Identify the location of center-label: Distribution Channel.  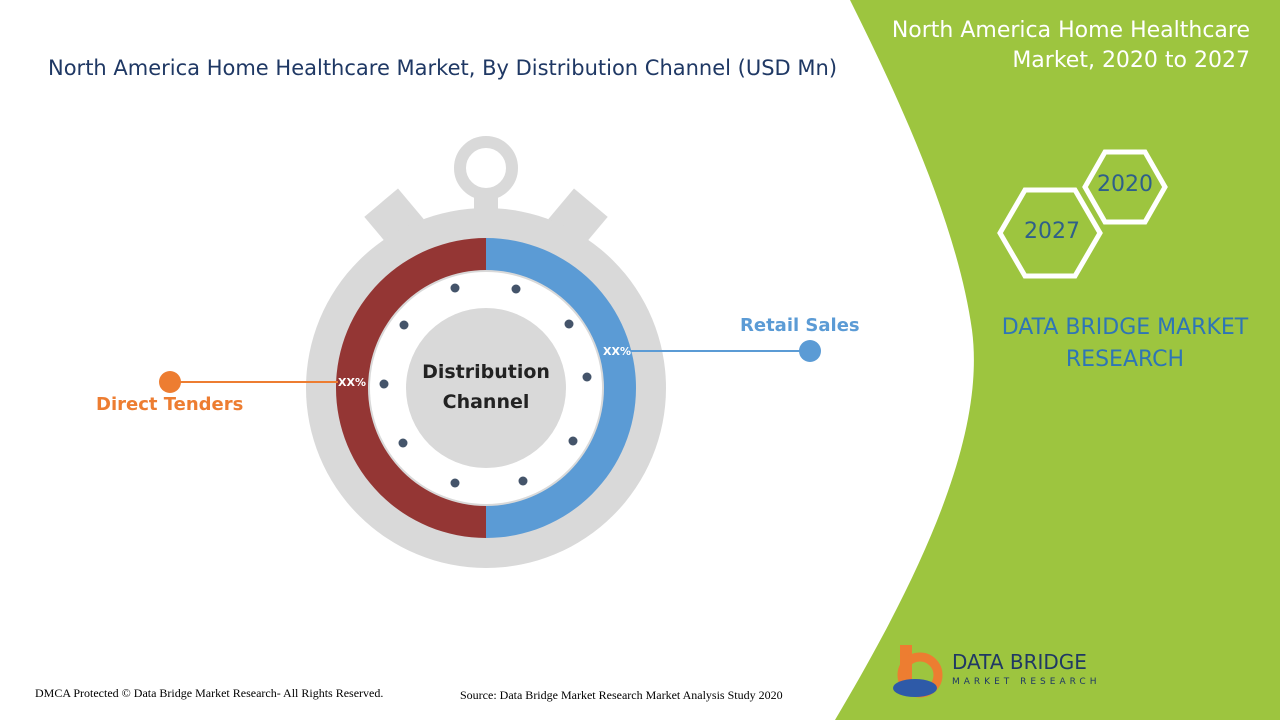
(486, 387).